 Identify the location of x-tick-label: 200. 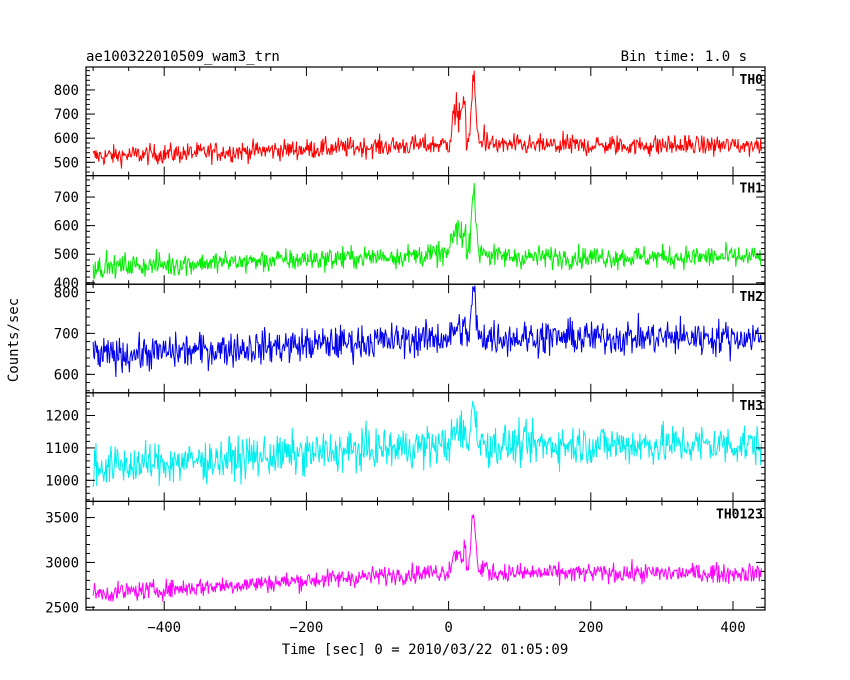
(590, 628).